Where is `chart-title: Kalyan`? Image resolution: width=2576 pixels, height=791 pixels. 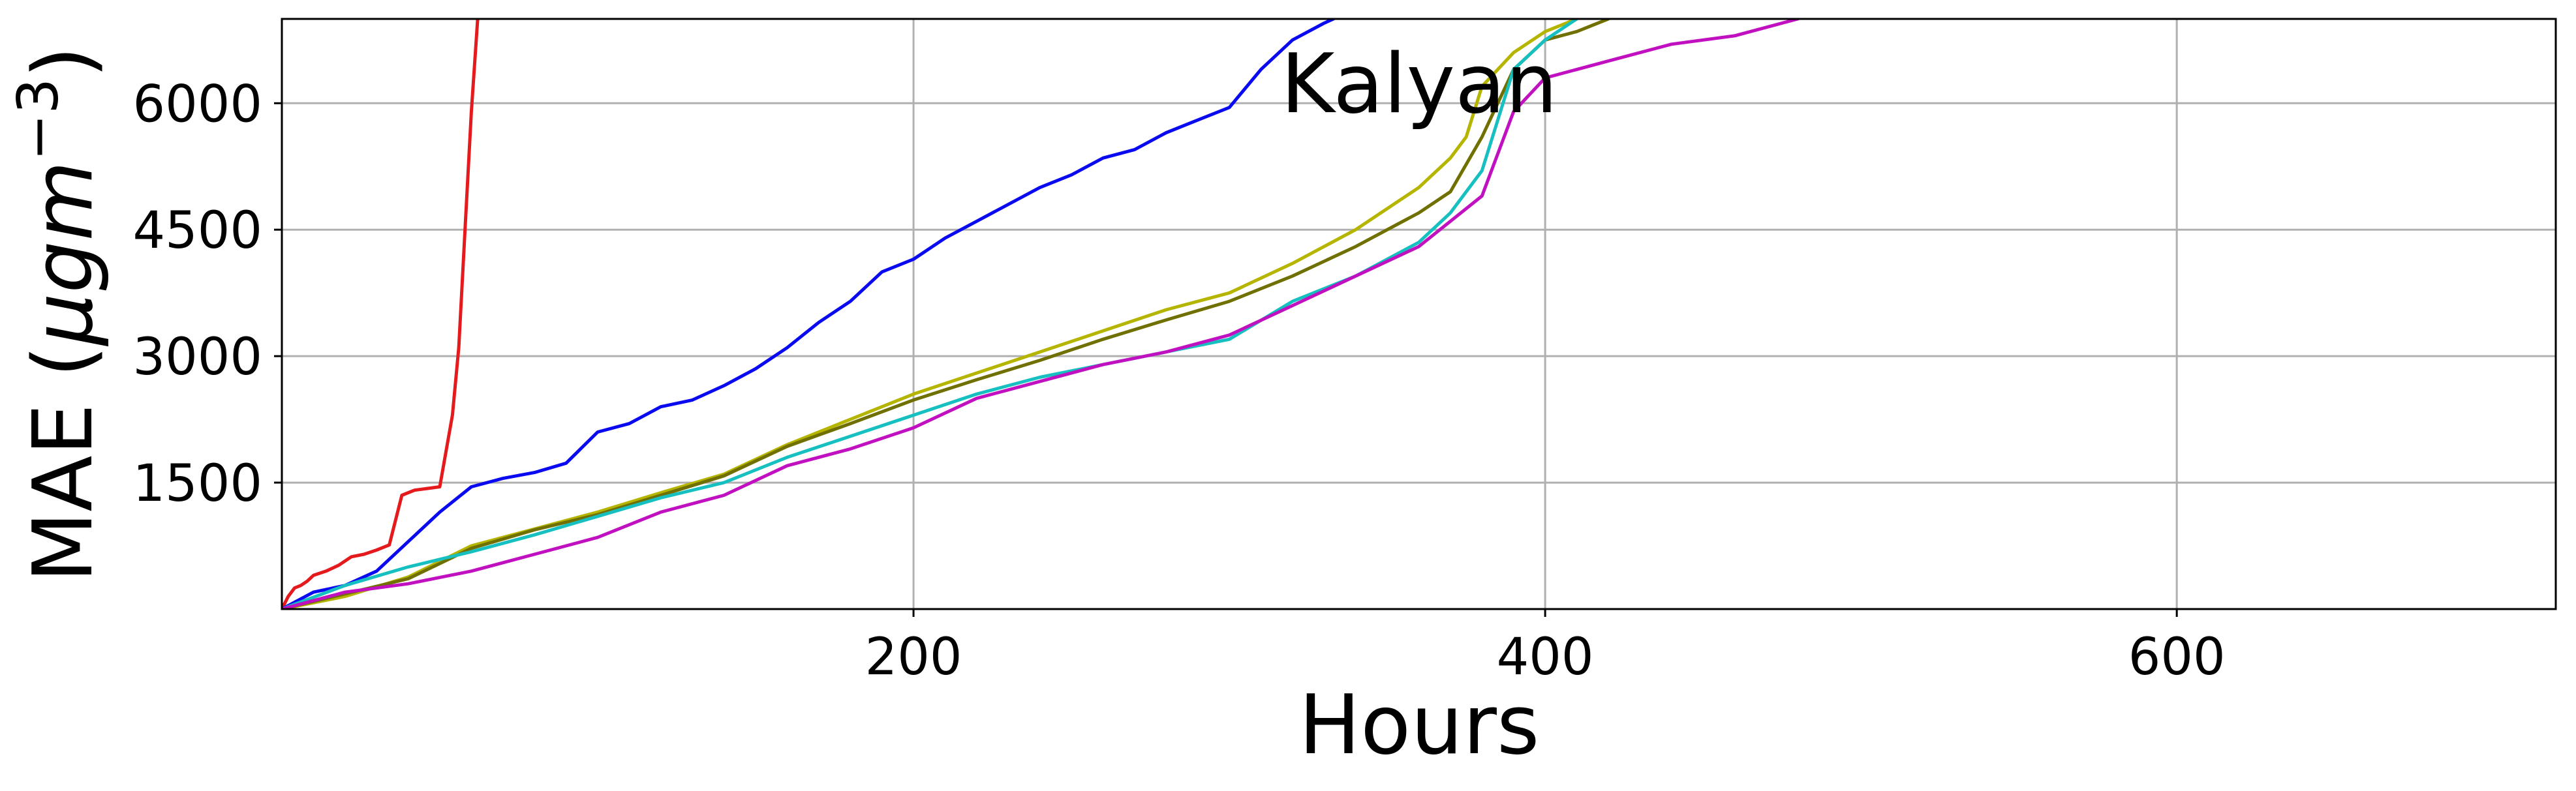 chart-title: Kalyan is located at coordinates (1419, 84).